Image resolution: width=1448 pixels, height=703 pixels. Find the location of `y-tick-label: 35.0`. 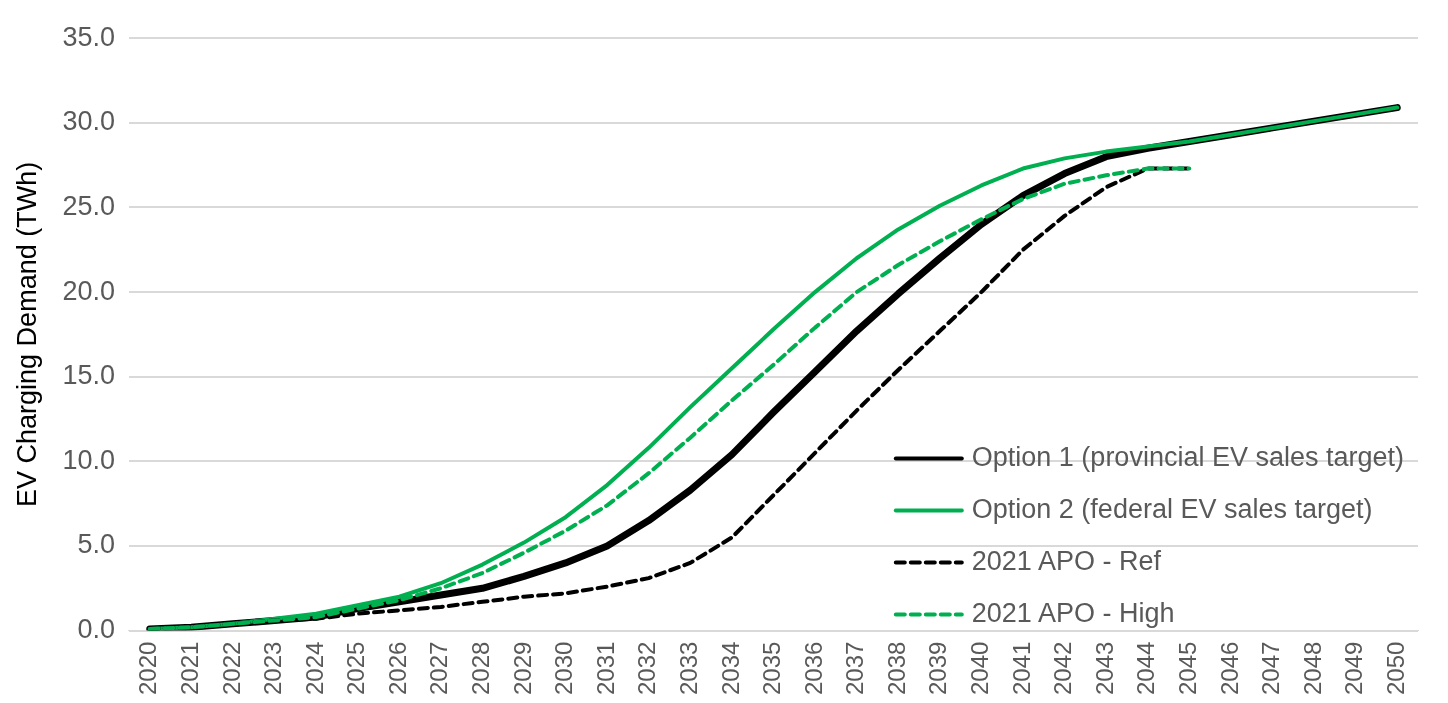

y-tick-label: 35.0 is located at coordinates (88, 36).